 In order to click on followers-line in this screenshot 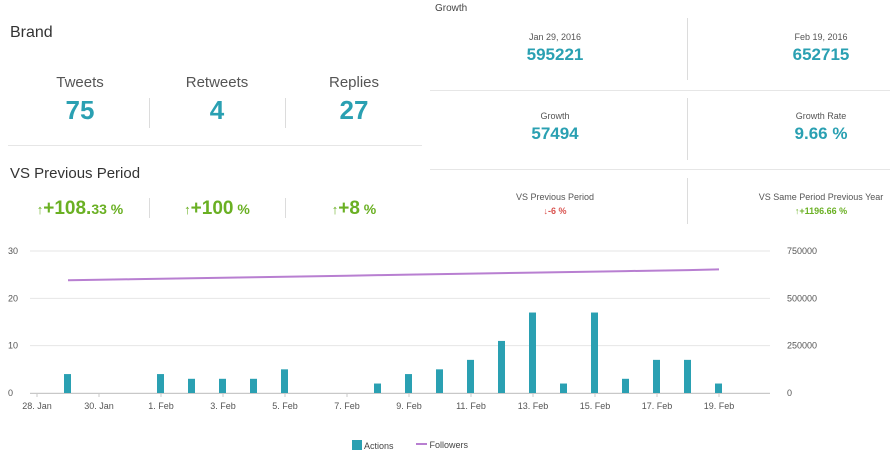, I will do `click(393, 275)`.